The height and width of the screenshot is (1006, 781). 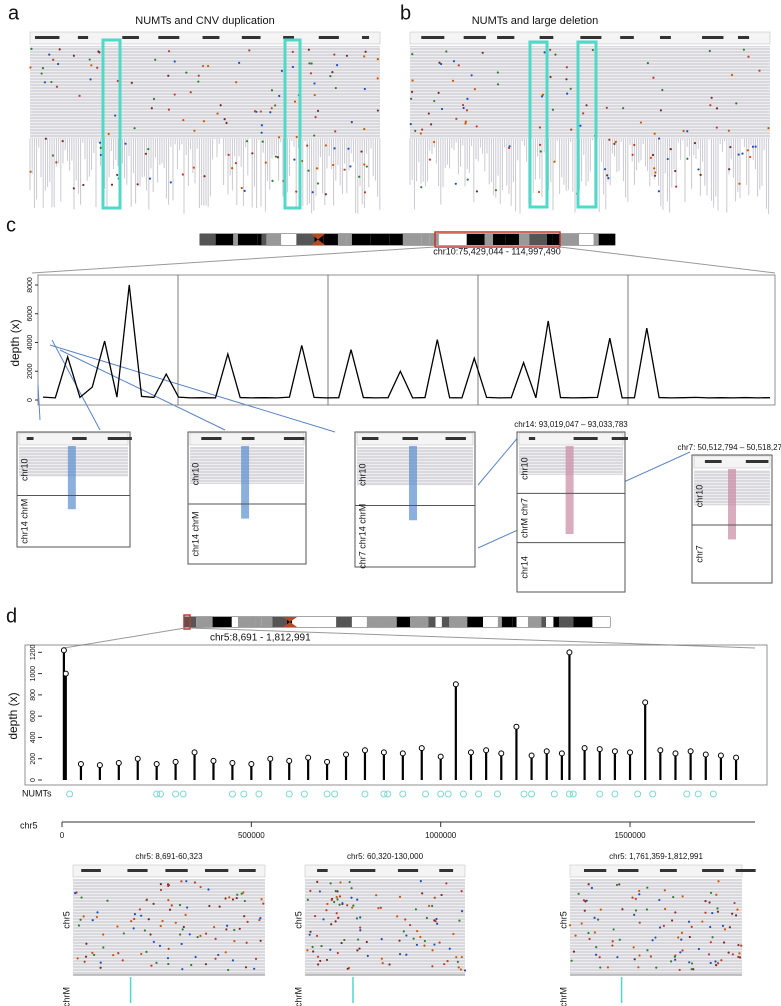 What do you see at coordinates (499, 460) in the screenshot?
I see `arrow` at bounding box center [499, 460].